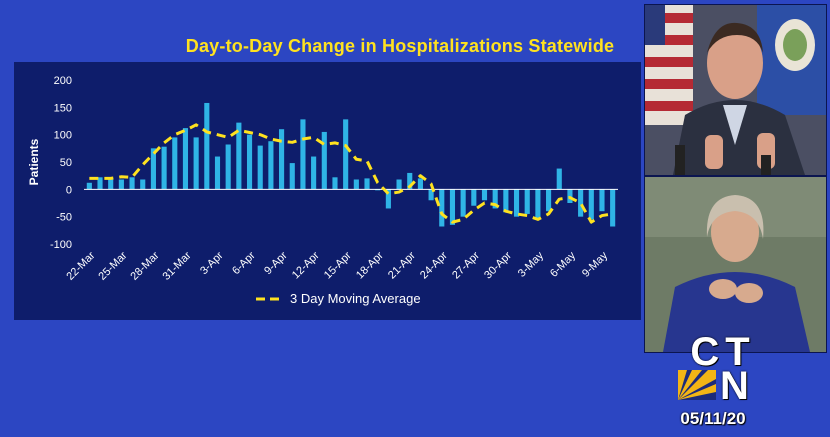  I want to click on bar-11-Apr, so click(303, 154).